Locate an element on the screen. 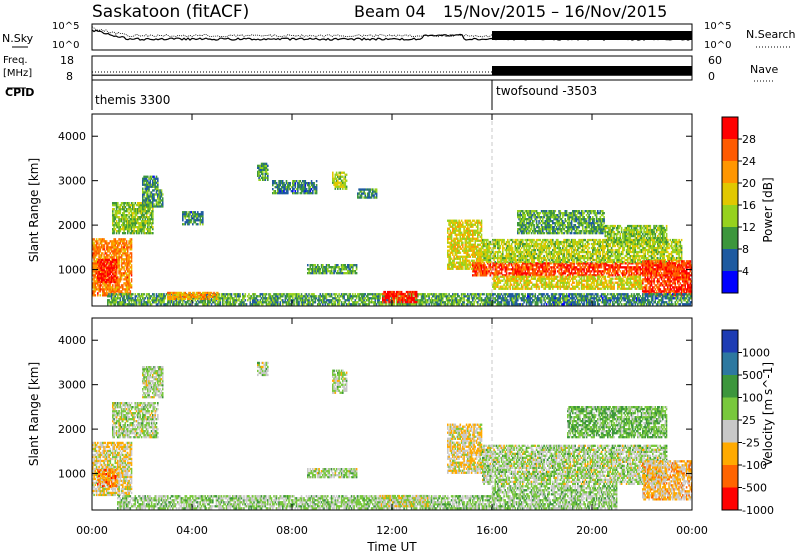 This screenshot has width=800, height=558. nave-dense-block is located at coordinates (592, 70).